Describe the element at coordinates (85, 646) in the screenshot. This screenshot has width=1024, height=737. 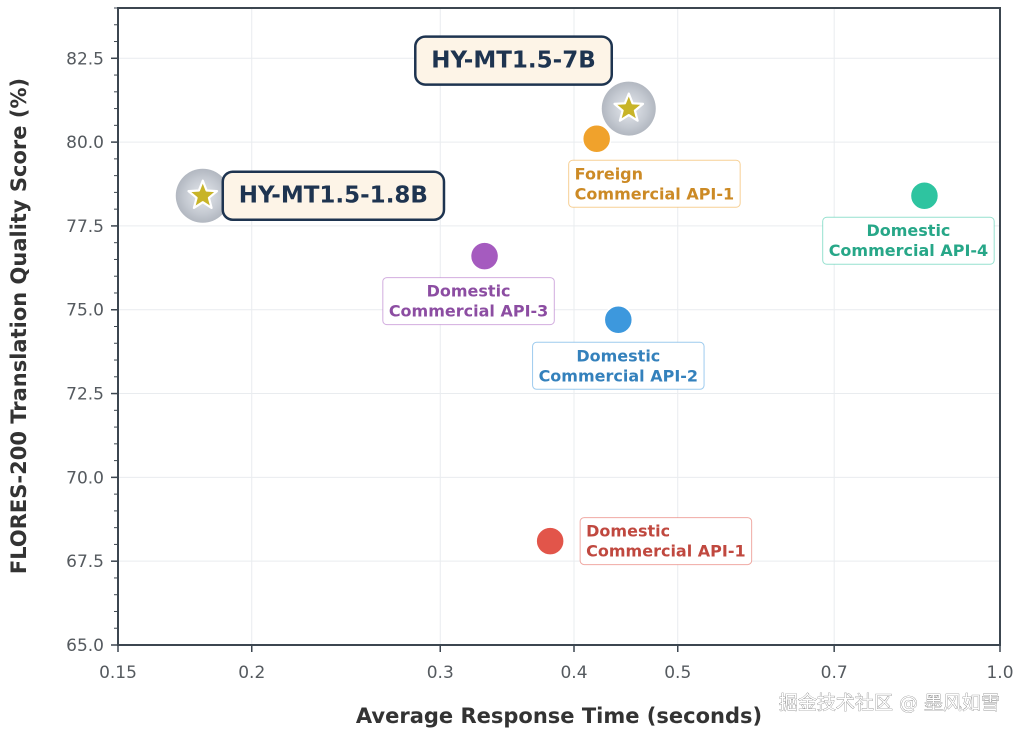
I see `y-tick-label: 65.0` at that location.